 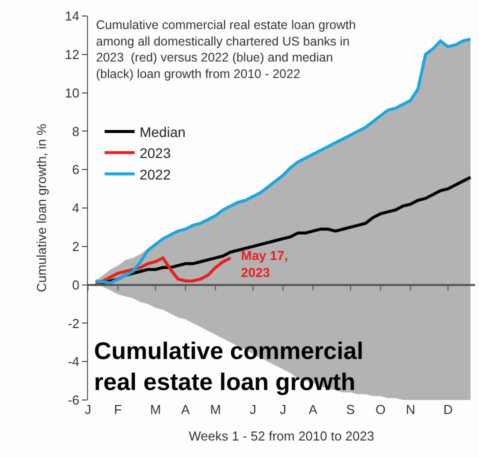 What do you see at coordinates (163, 132) in the screenshot?
I see `legend-label: Median` at bounding box center [163, 132].